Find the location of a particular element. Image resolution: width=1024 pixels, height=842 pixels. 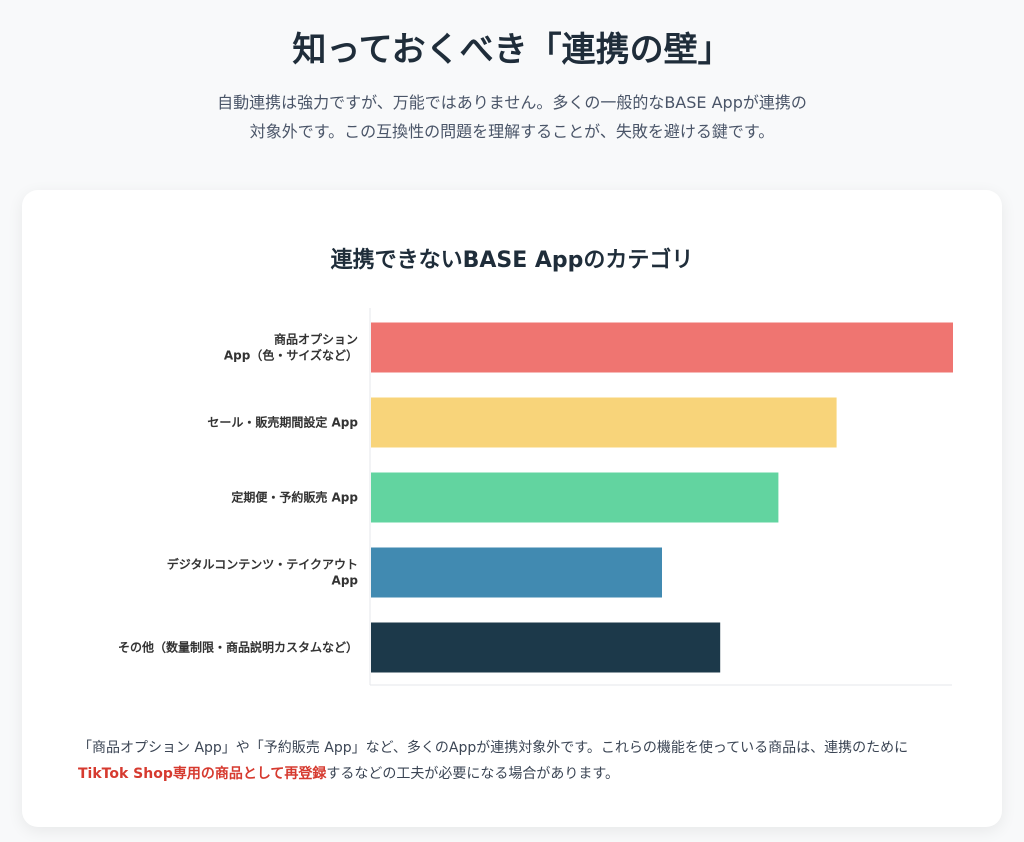

category-label-1: 商品オプション App（色・サイズなど） is located at coordinates (291, 347).